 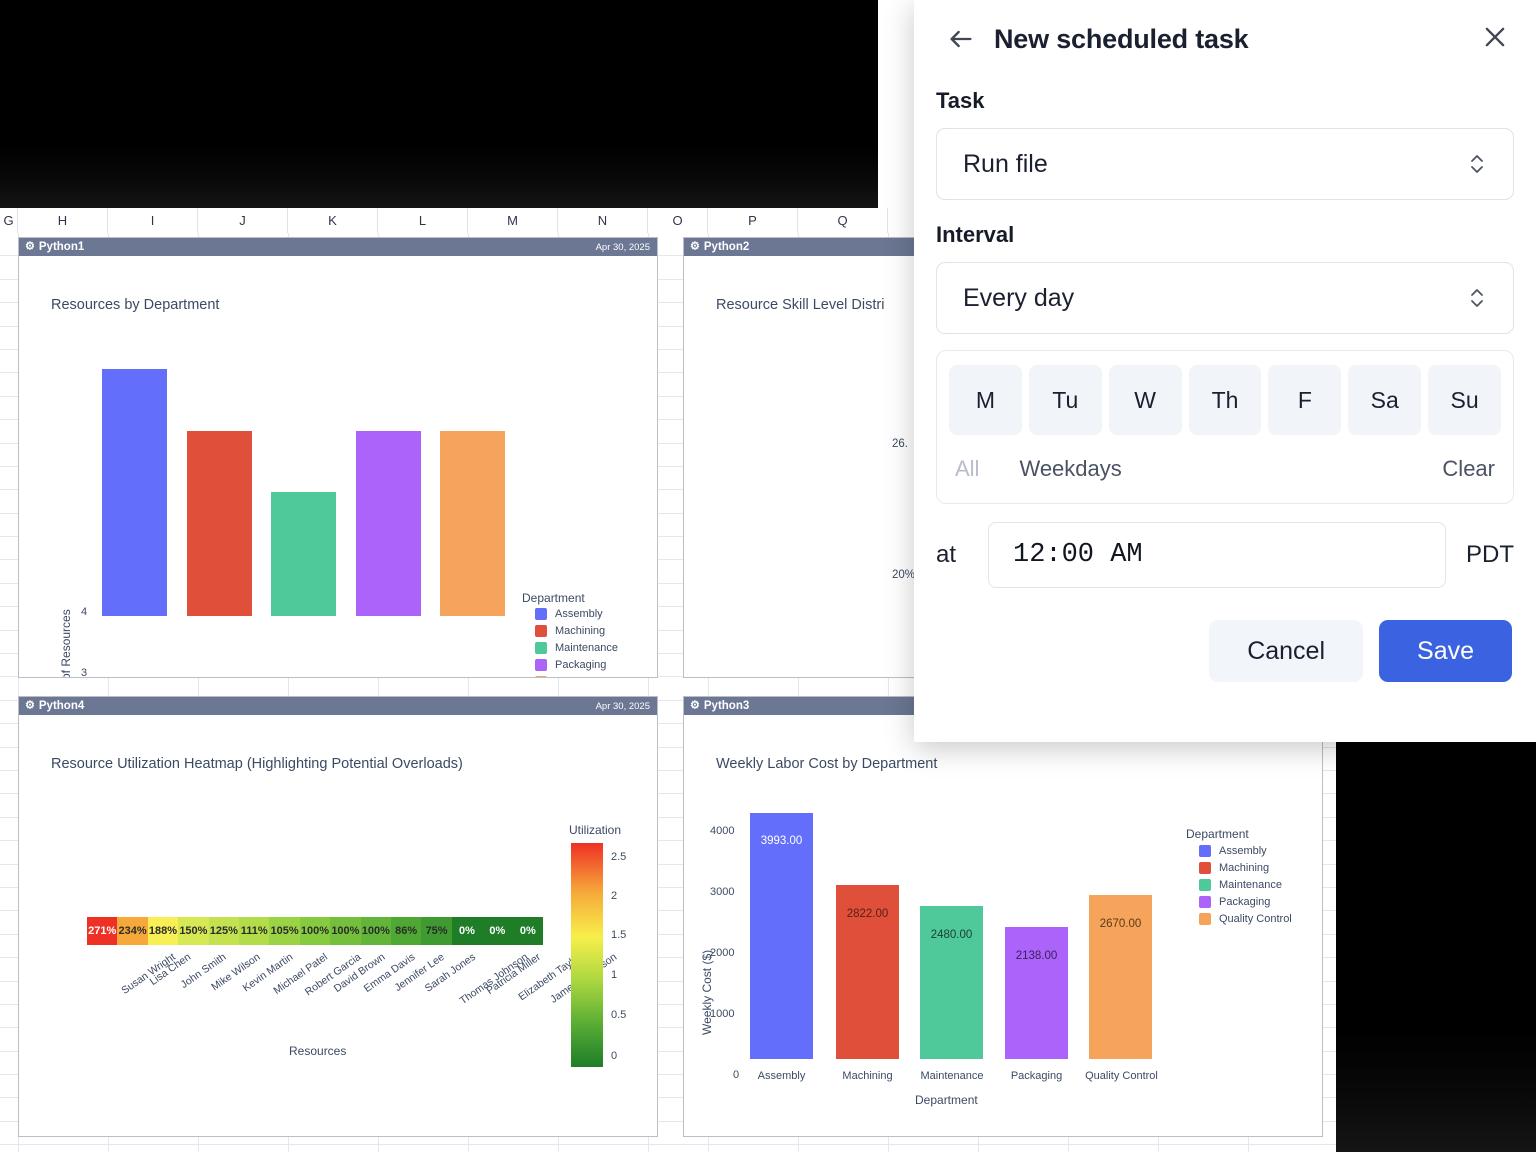 What do you see at coordinates (439, 104) in the screenshot?
I see `screen-occlusion-top-left` at bounding box center [439, 104].